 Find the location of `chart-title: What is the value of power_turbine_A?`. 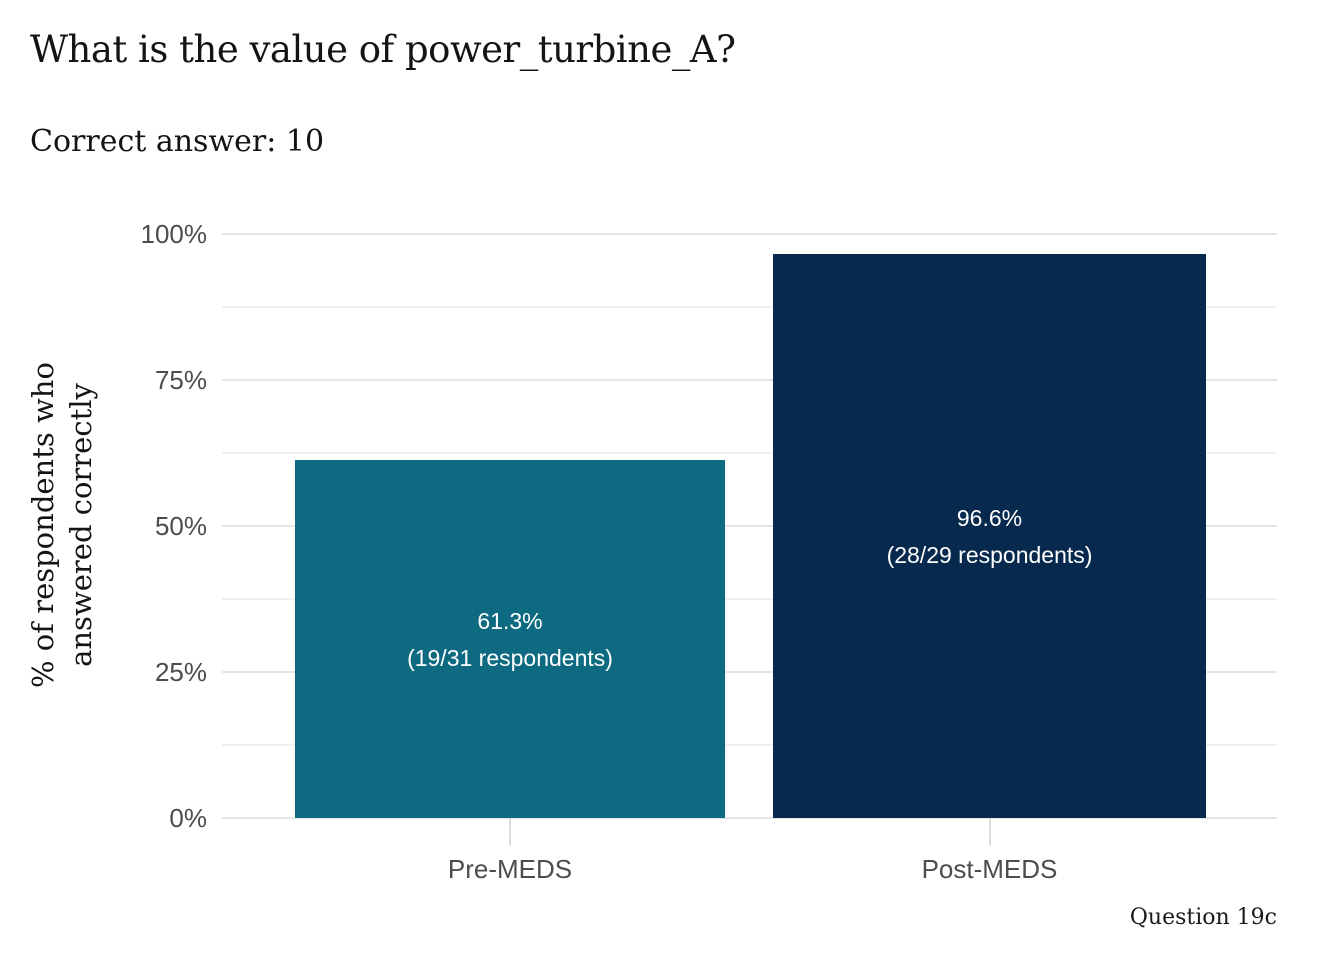

chart-title: What is the value of power_turbine_A? is located at coordinates (383, 49).